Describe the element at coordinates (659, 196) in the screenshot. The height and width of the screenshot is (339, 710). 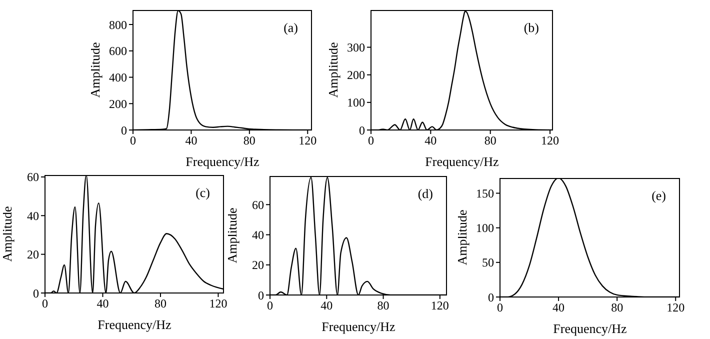
I see `annotation: (e)` at that location.